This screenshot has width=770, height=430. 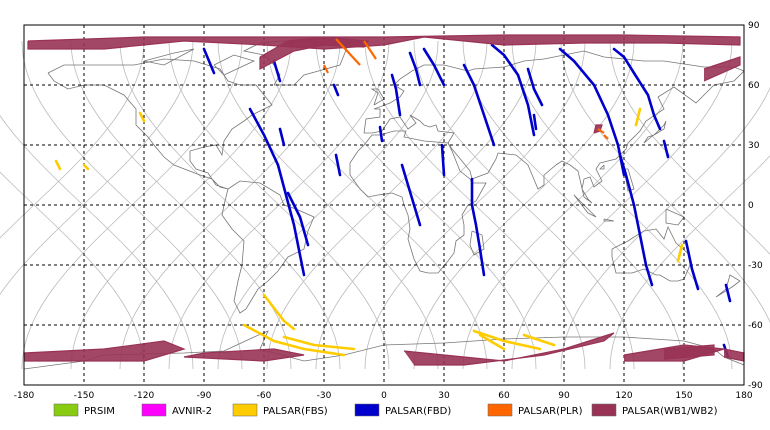 I want to click on longitude-label: 90, so click(x=564, y=396).